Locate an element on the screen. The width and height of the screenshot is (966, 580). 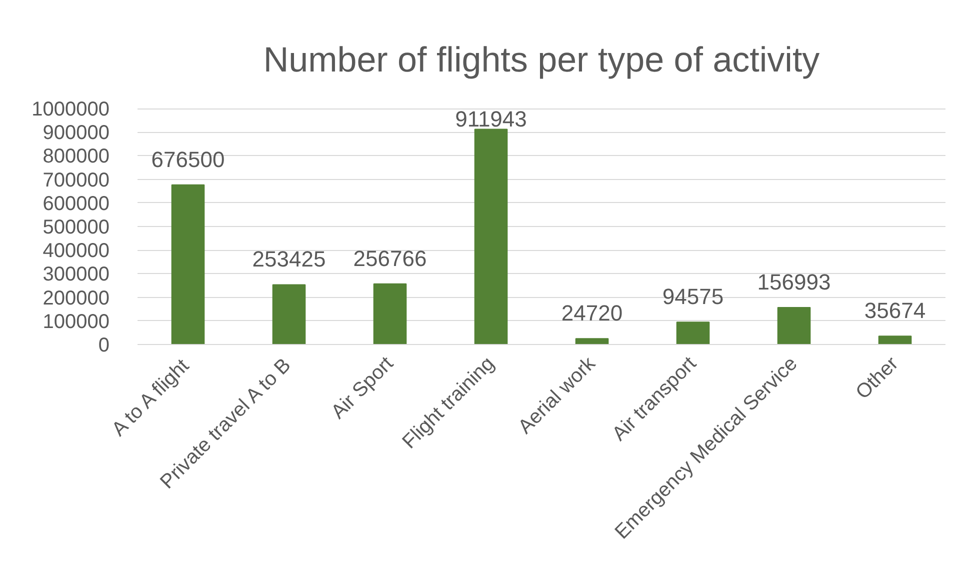
data-label: 911943 is located at coordinates (491, 119).